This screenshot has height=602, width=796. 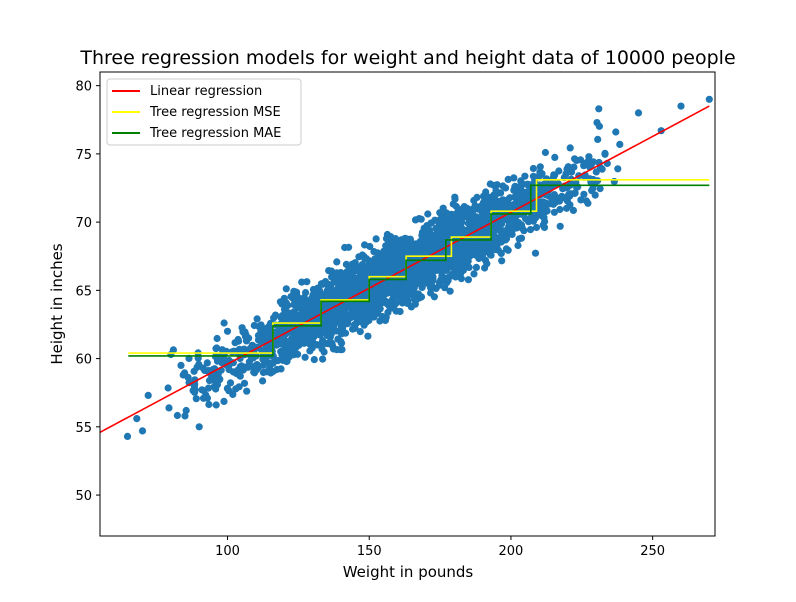 What do you see at coordinates (369, 551) in the screenshot?
I see `x-tick-label: 150` at bounding box center [369, 551].